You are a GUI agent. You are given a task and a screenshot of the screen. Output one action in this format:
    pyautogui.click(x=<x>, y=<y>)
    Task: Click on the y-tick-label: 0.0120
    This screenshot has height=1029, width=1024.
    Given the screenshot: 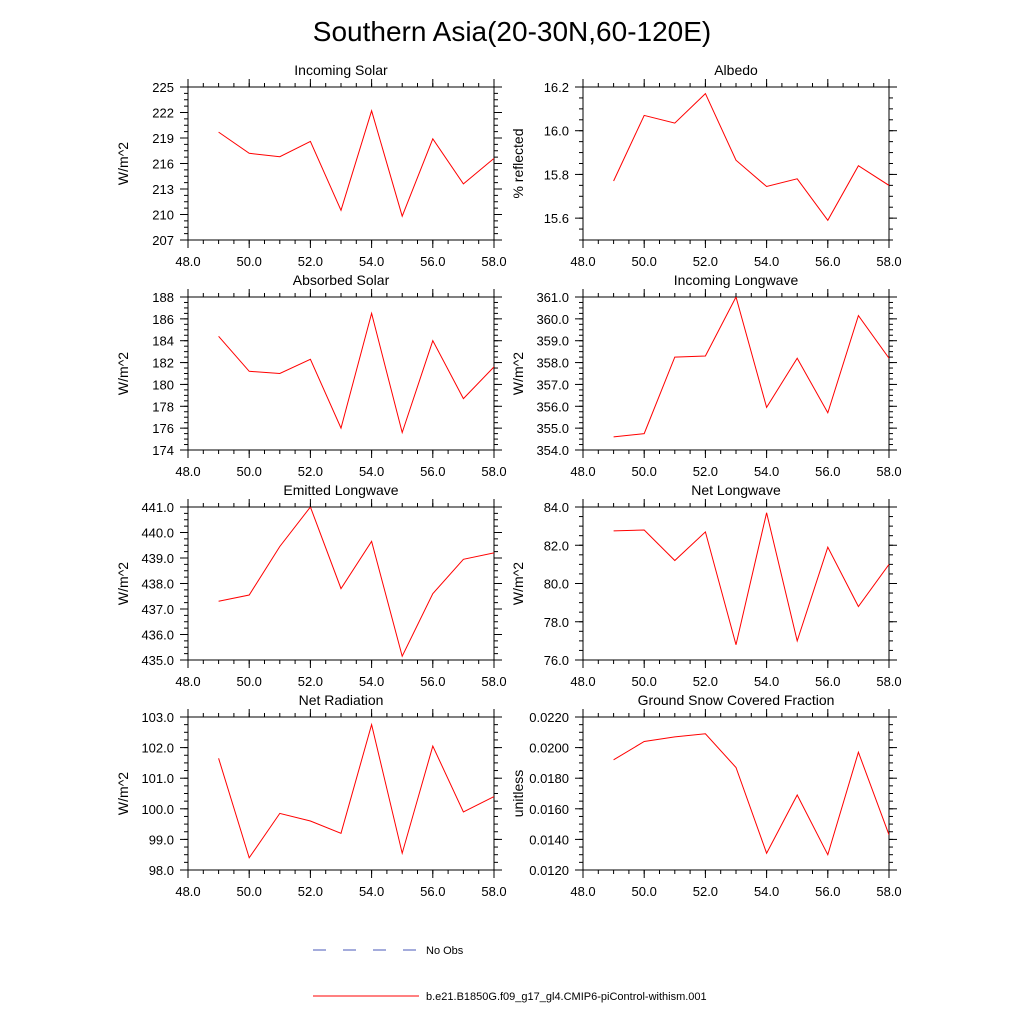 What is the action you would take?
    pyautogui.click(x=549, y=870)
    